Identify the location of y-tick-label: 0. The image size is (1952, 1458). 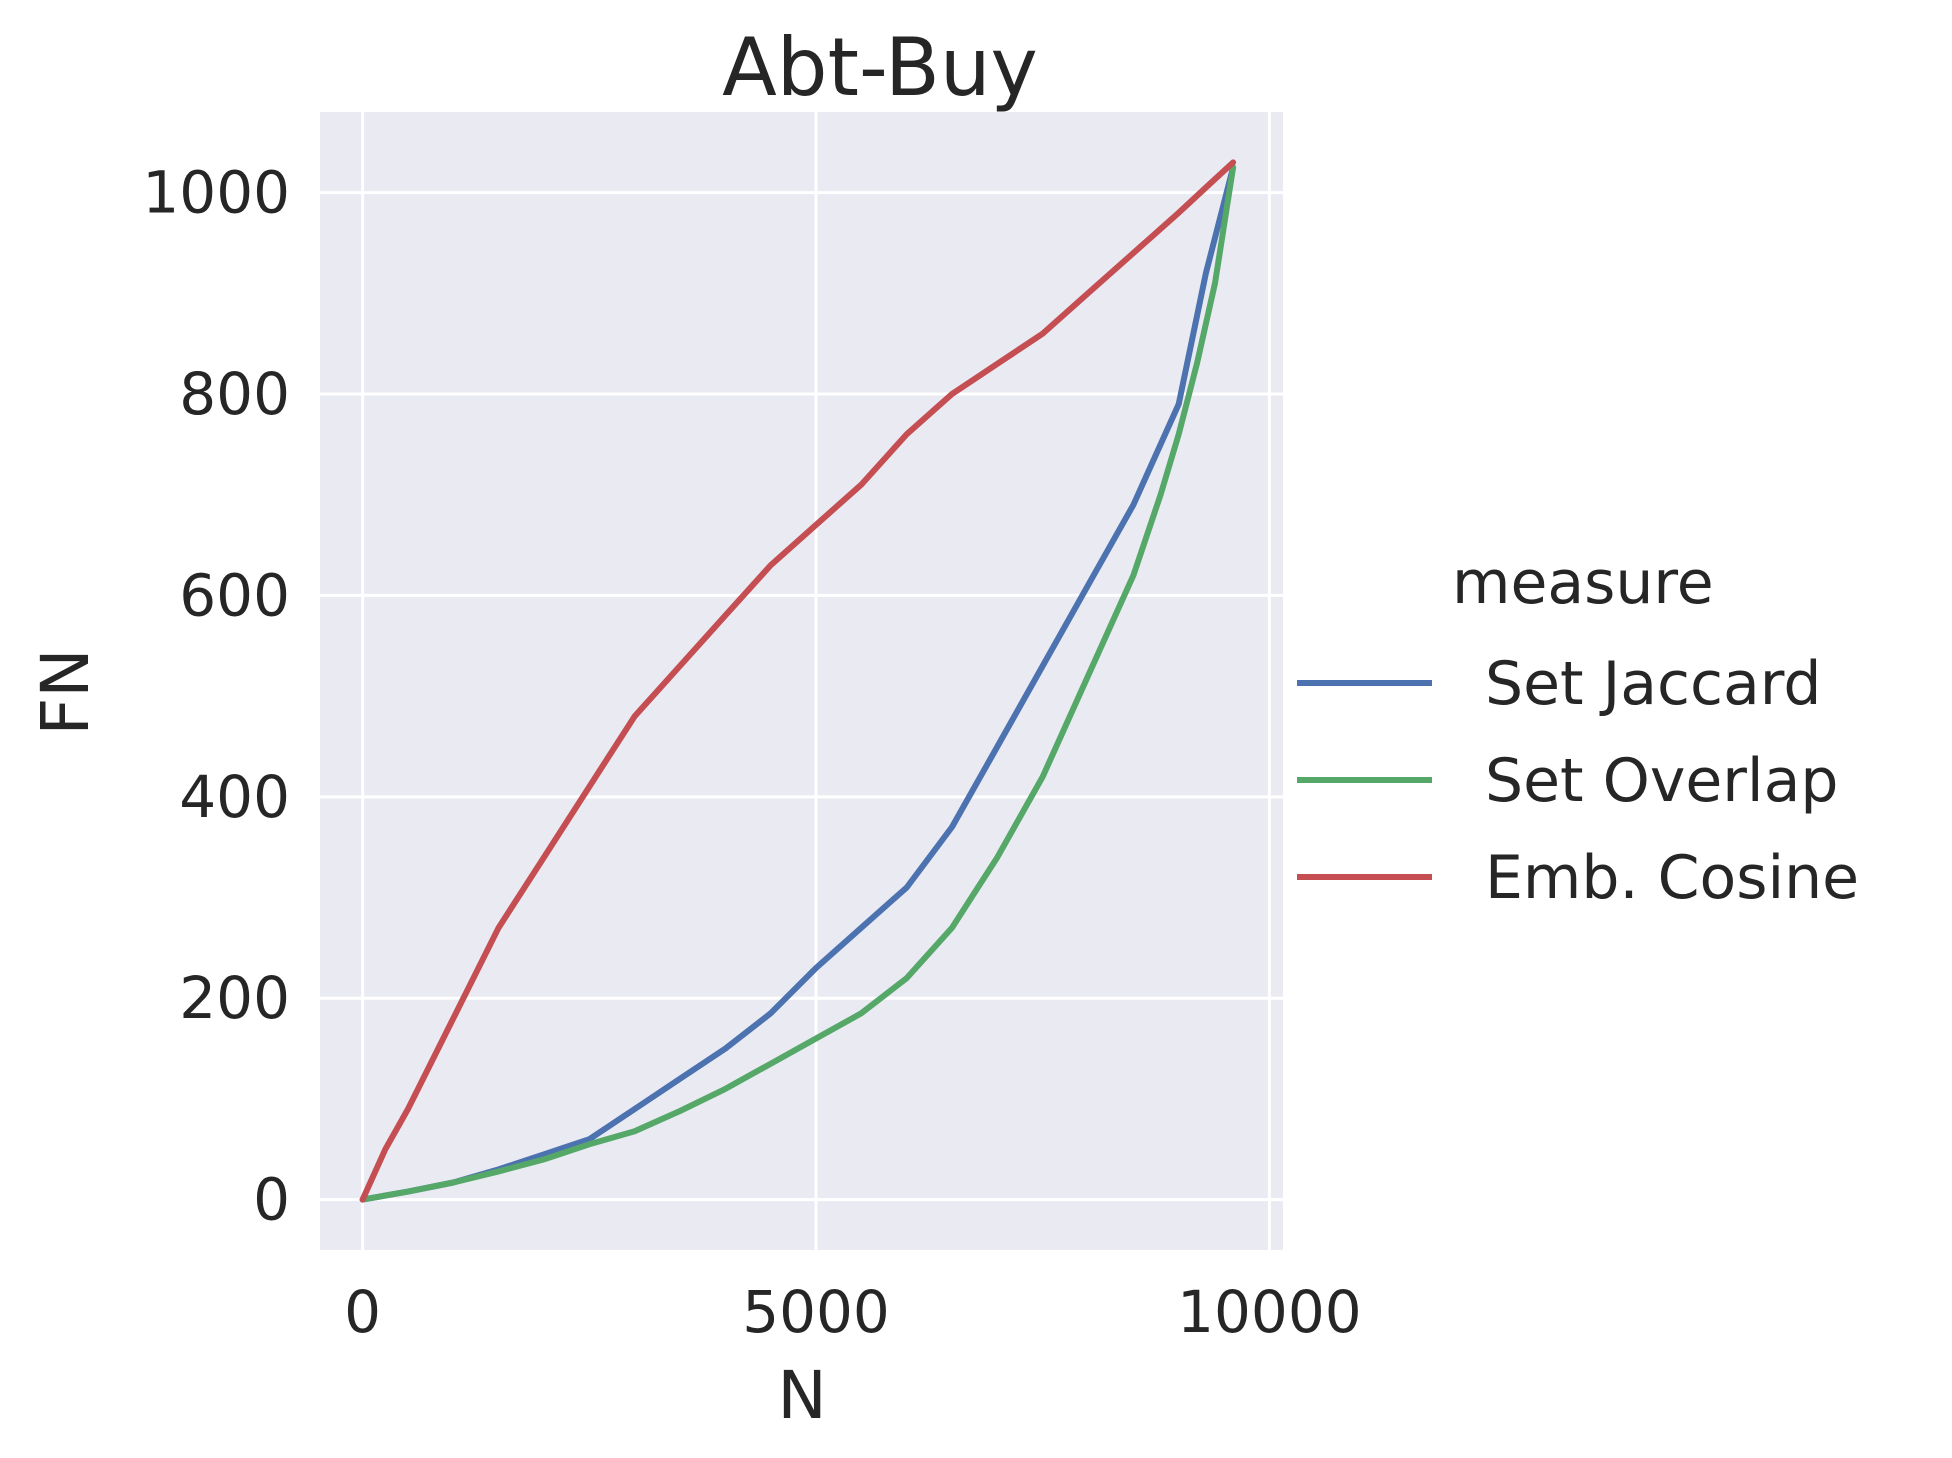
(271, 1200).